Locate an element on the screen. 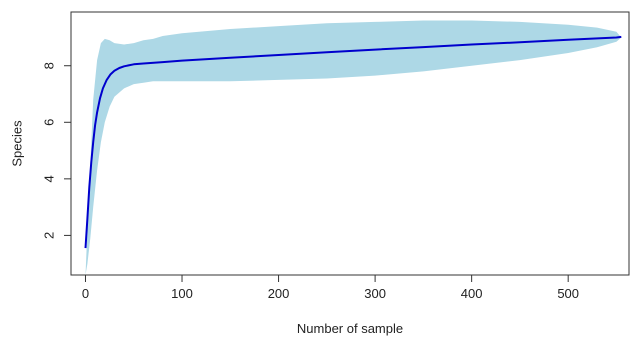  y-tick-label: 2 is located at coordinates (49, 235).